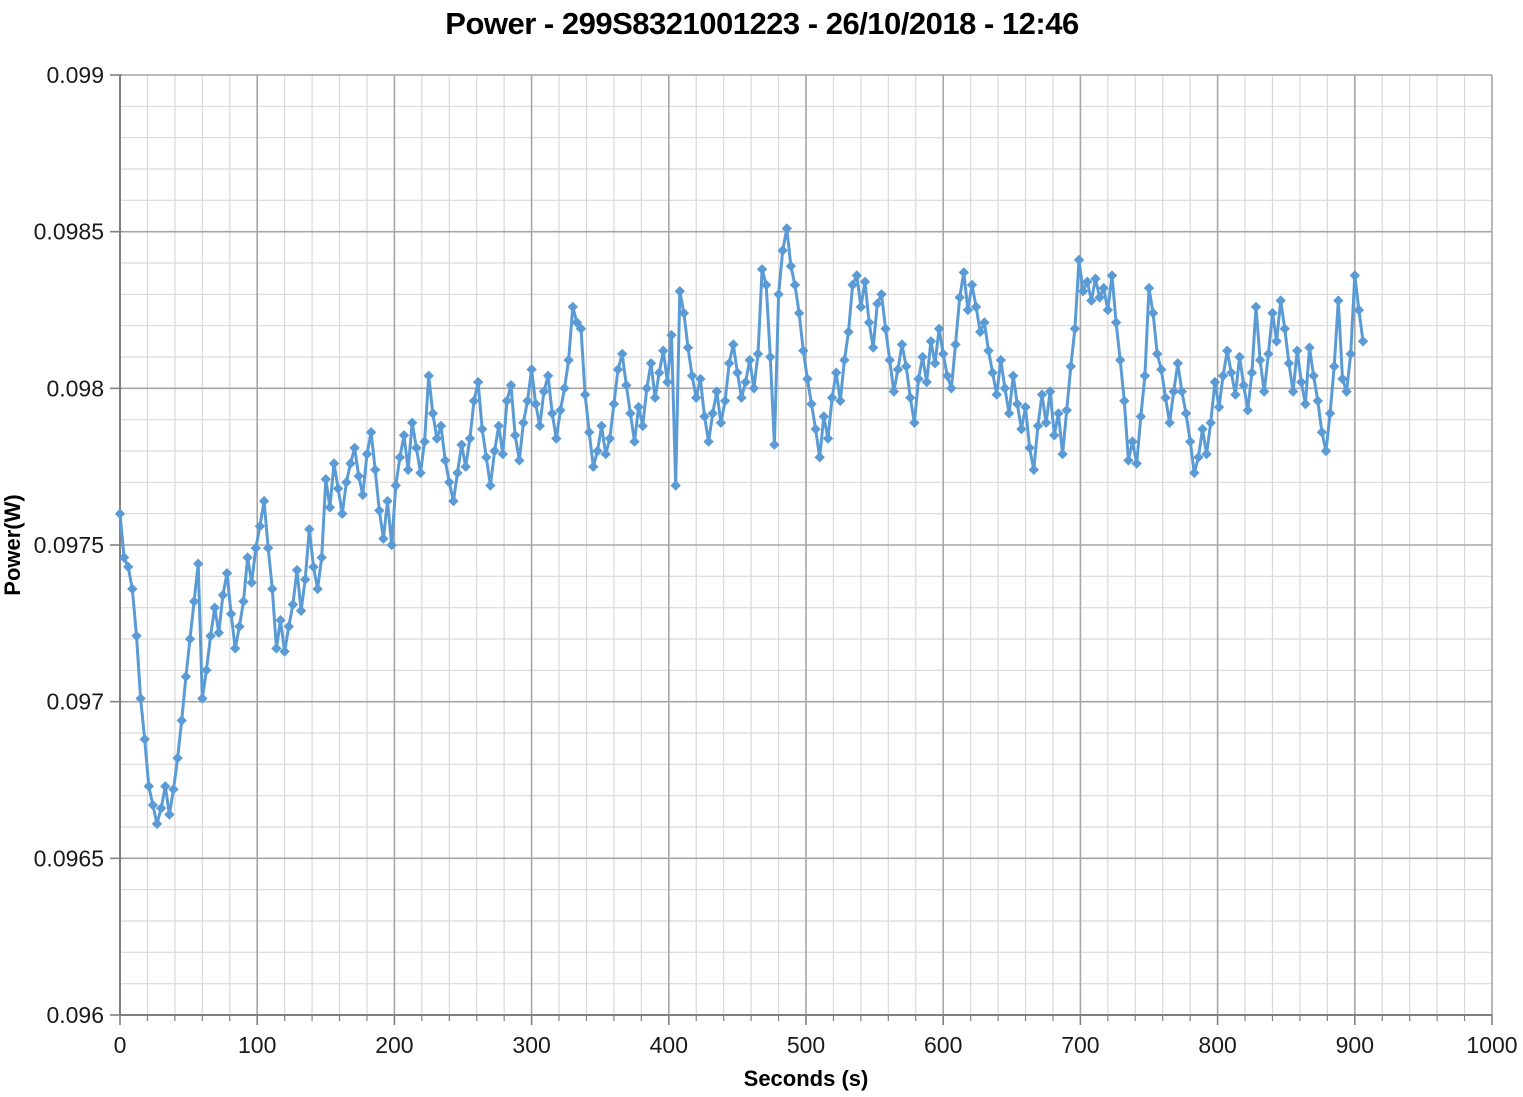 The image size is (1523, 1097). Describe the element at coordinates (943, 1045) in the screenshot. I see `x-tick-label: 600` at that location.